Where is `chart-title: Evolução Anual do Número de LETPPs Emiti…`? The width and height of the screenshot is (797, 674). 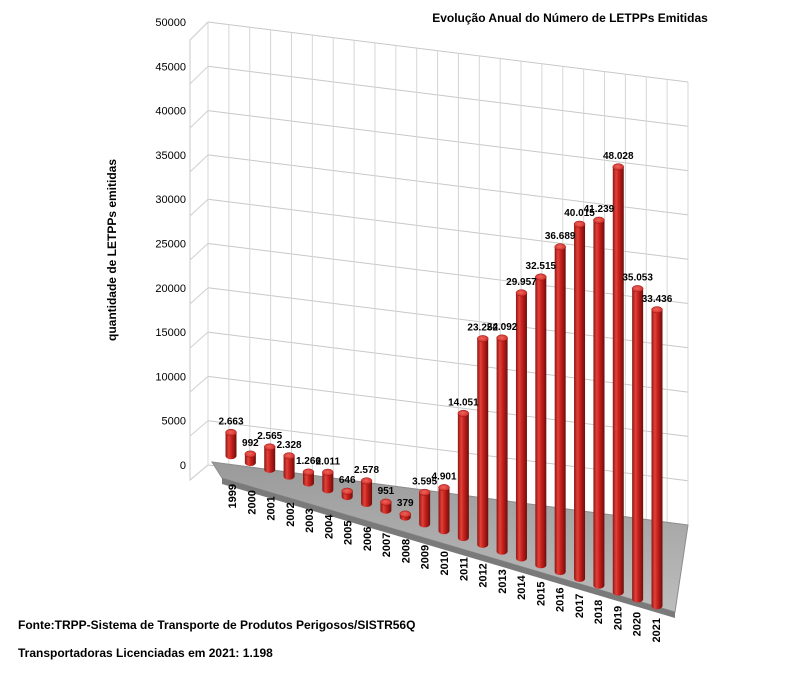
chart-title: Evolução Anual do Número de LETPPs Emiti… is located at coordinates (570, 18).